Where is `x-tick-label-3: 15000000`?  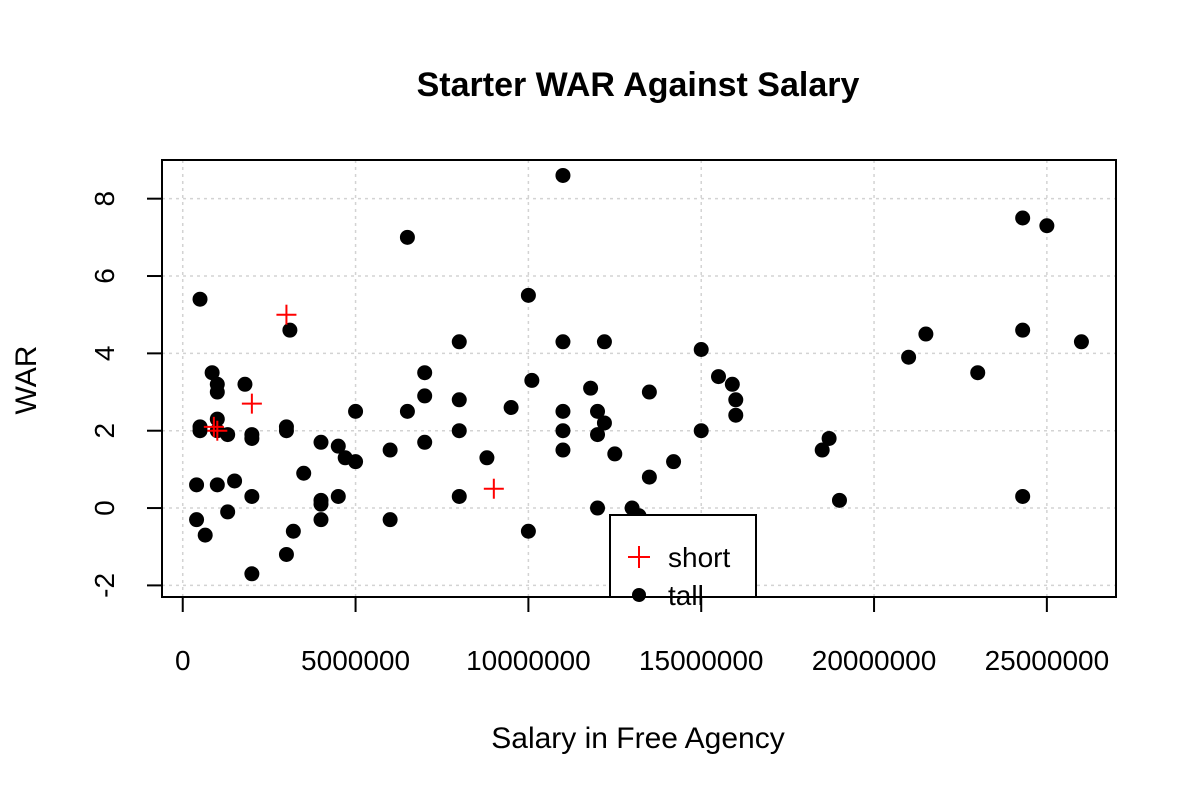
x-tick-label-3: 15000000 is located at coordinates (701, 660).